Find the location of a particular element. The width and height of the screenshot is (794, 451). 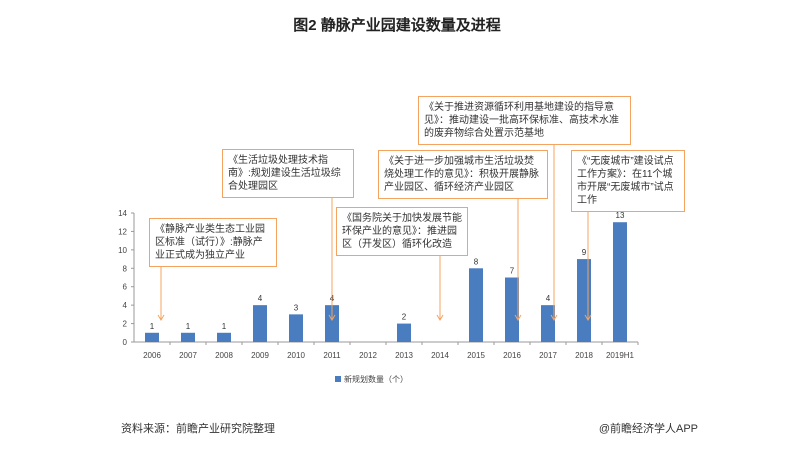

annotation-2018: 《“无废城市”建设试点工作方案》：在11个城市开展“无废城市”试点工作 is located at coordinates (628, 181).